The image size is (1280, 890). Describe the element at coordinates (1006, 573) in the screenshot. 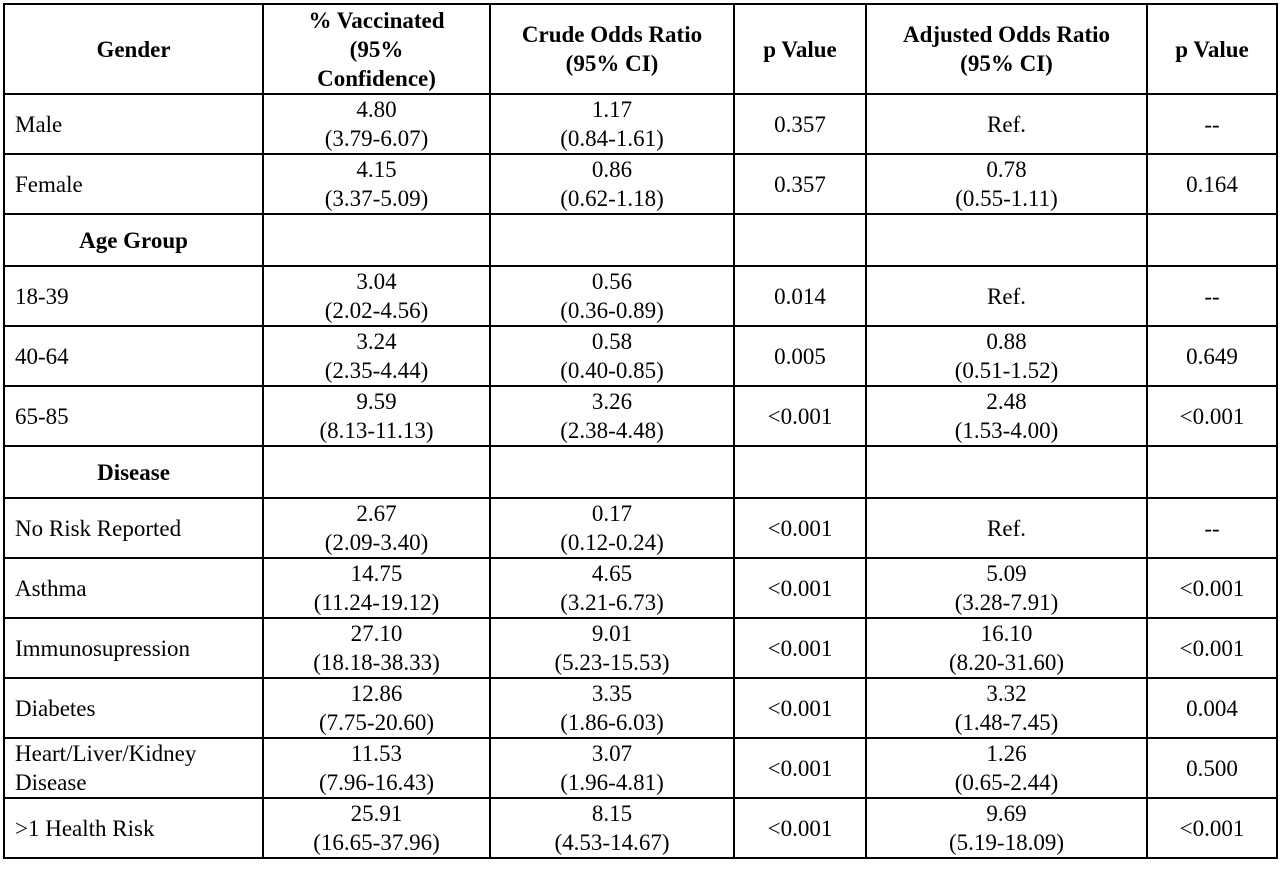

I see `adjusted-odds-value: 5.09` at that location.